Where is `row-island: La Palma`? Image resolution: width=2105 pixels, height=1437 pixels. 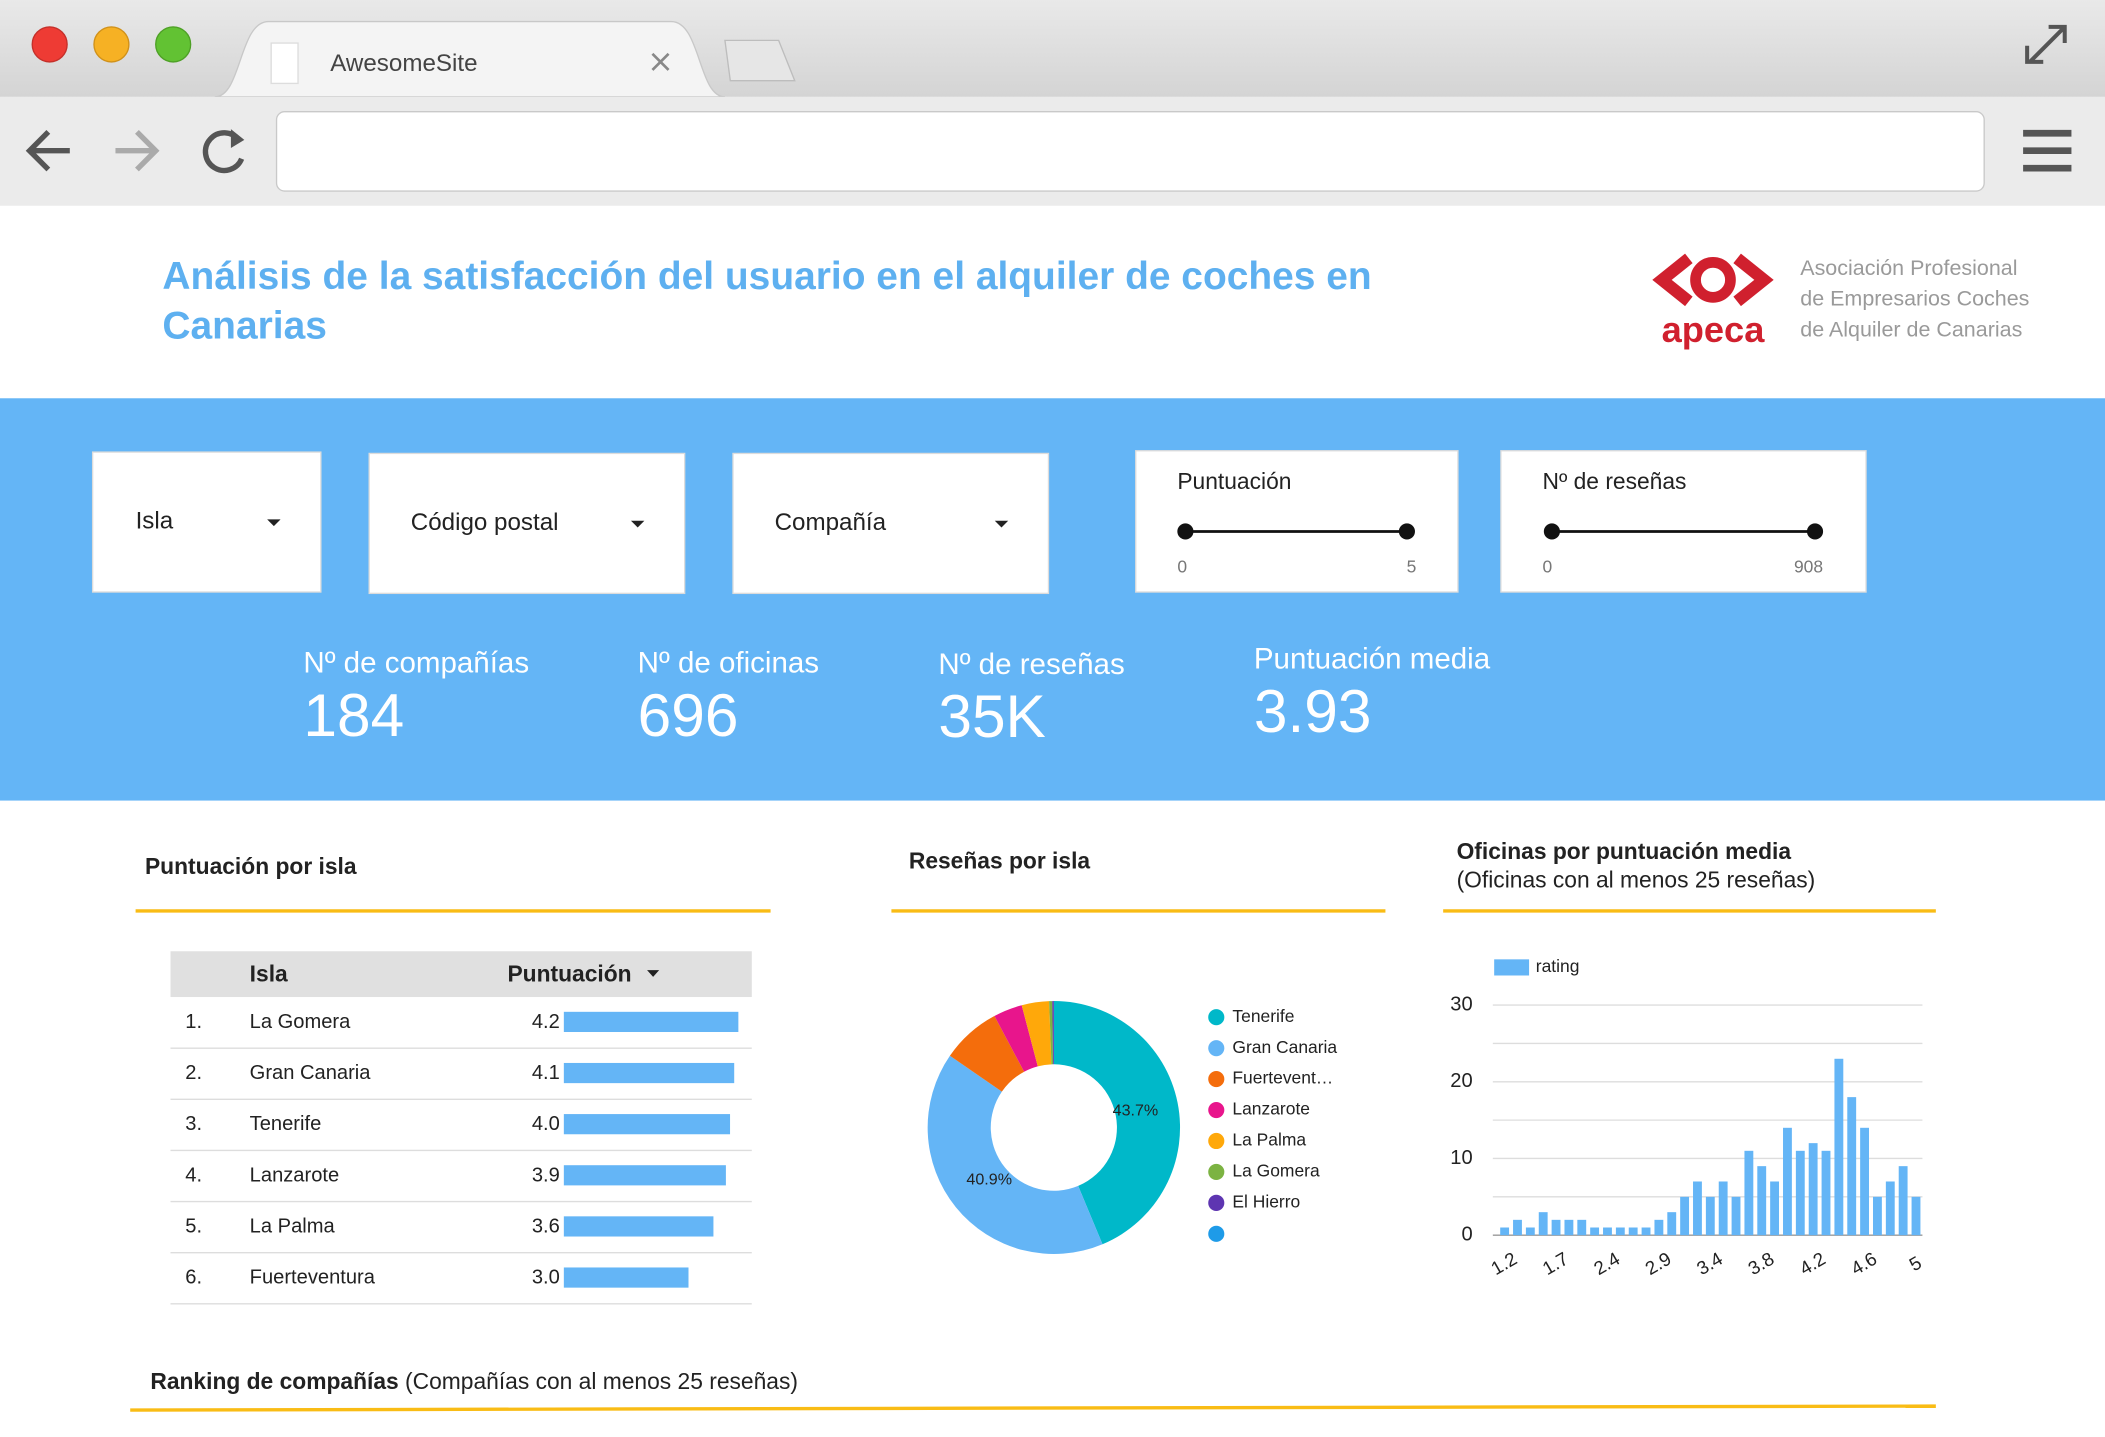 row-island: La Palma is located at coordinates (293, 1226).